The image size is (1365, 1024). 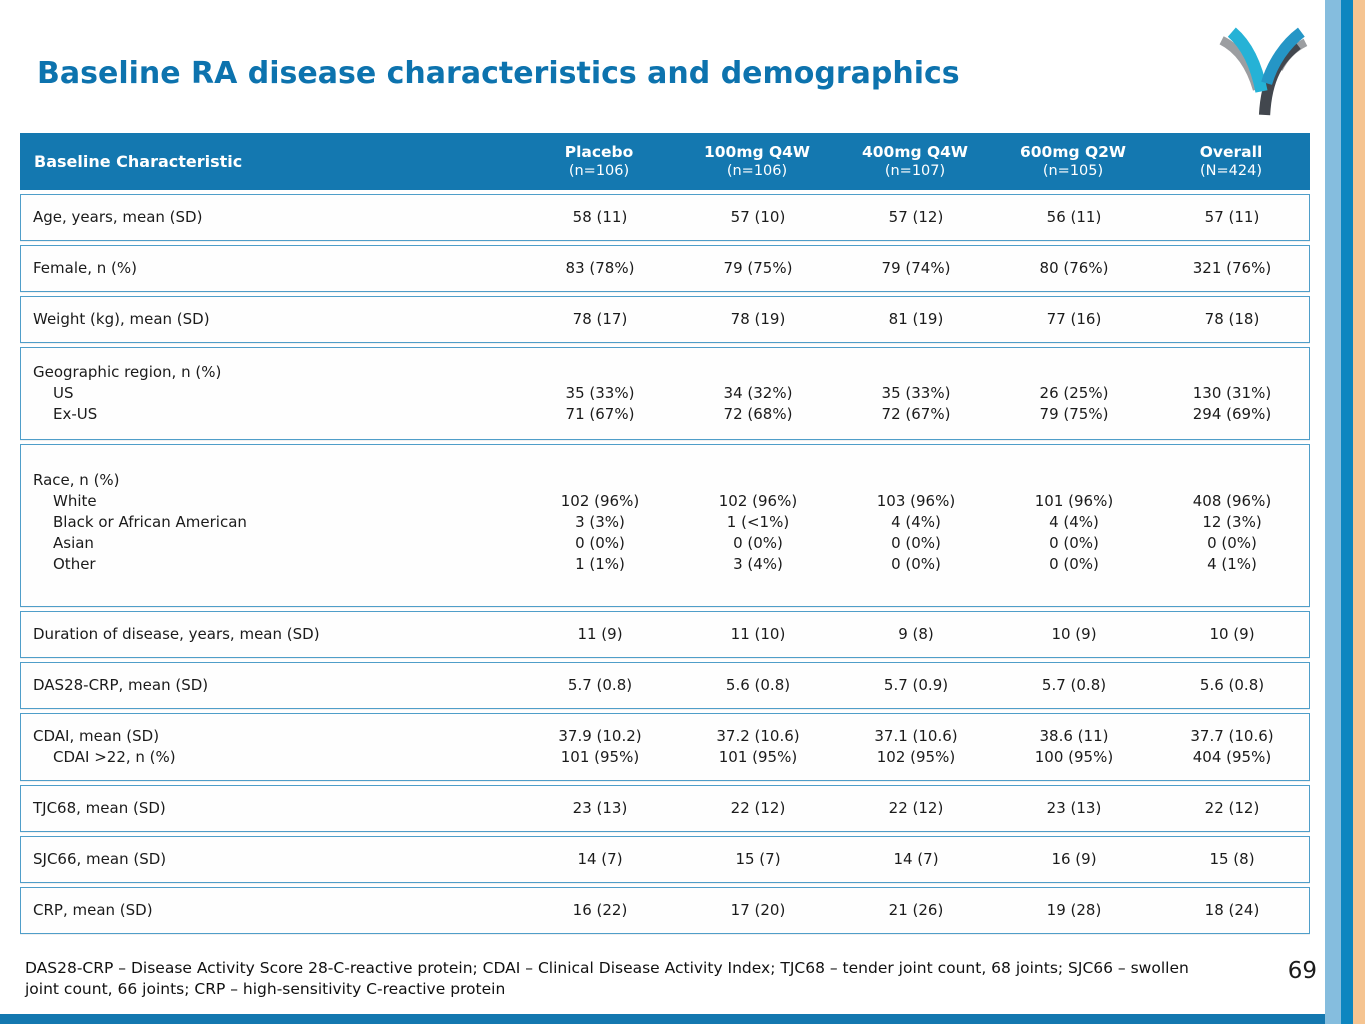 What do you see at coordinates (916, 414) in the screenshot?
I see `cell-value: 72 (67%)` at bounding box center [916, 414].